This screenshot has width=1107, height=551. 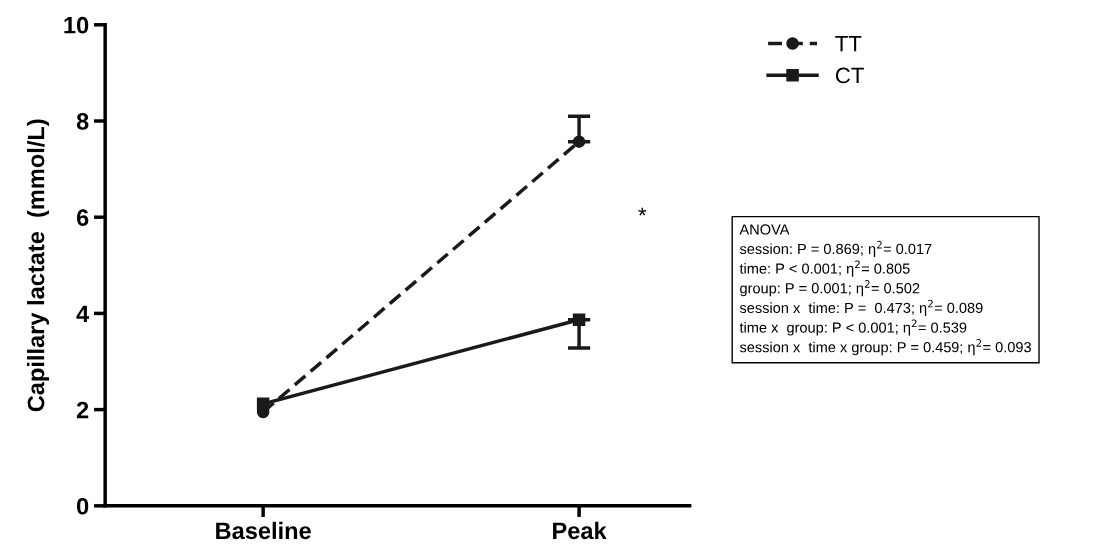 I want to click on y-tick-label: 2, so click(x=82, y=410).